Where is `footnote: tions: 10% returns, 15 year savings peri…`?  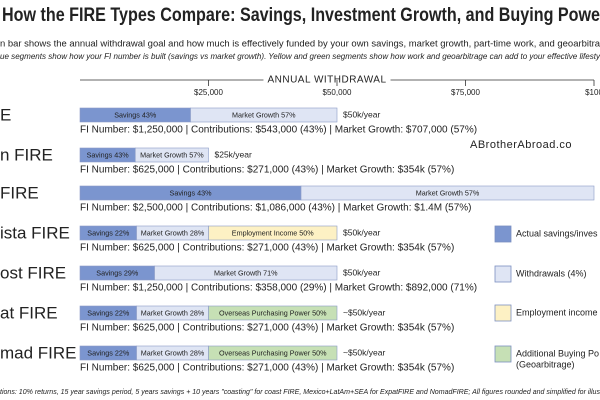
footnote: tions: 10% returns, 15 year savings peri… is located at coordinates (300, 391).